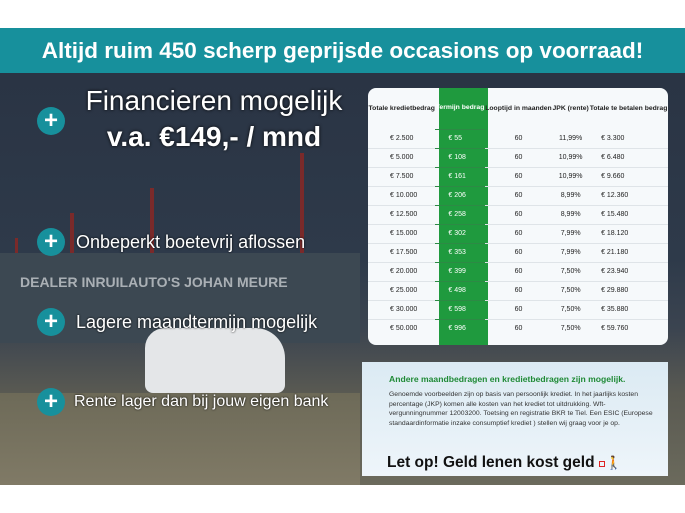  I want to click on table-row: € 2.500 € 55 60 11,99% € 3.300, so click(518, 139).